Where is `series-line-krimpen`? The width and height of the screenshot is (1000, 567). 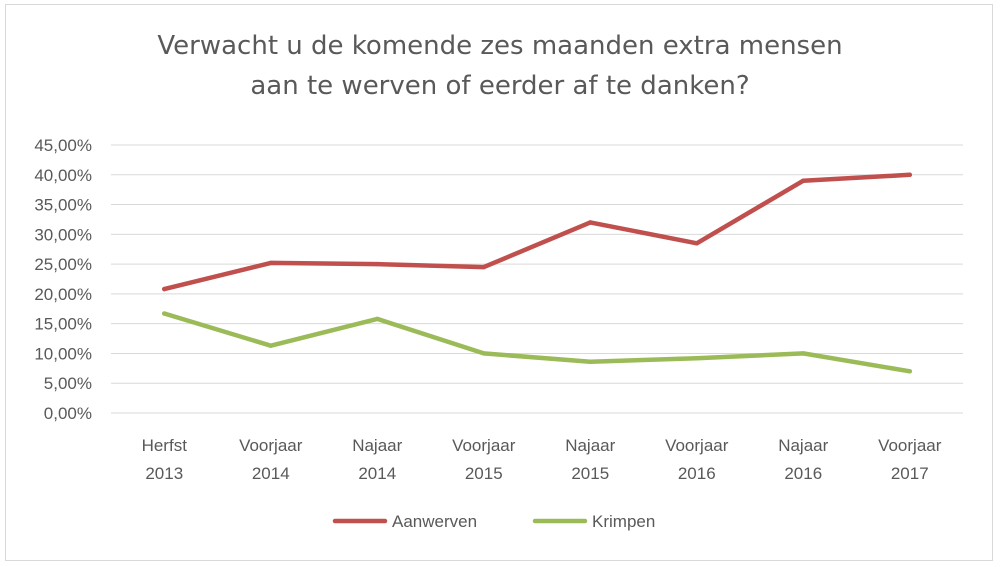
series-line-krimpen is located at coordinates (537, 342).